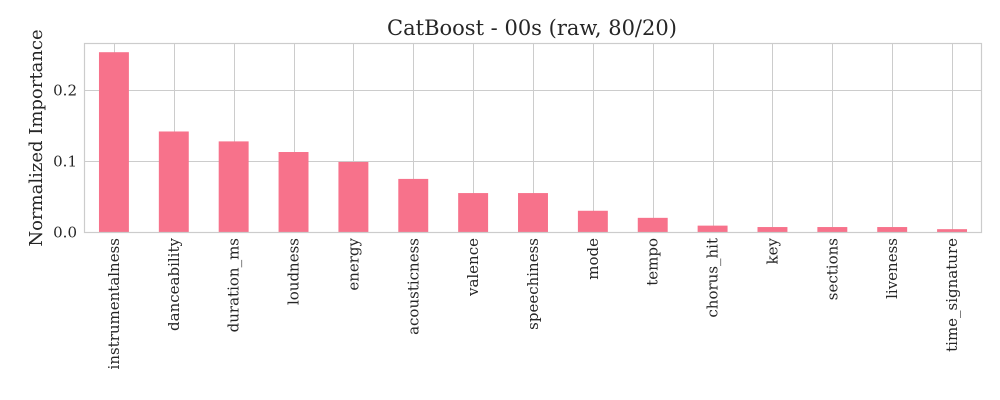 This screenshot has width=1000, height=400. Describe the element at coordinates (652, 224) in the screenshot. I see `bar-tempo` at that location.